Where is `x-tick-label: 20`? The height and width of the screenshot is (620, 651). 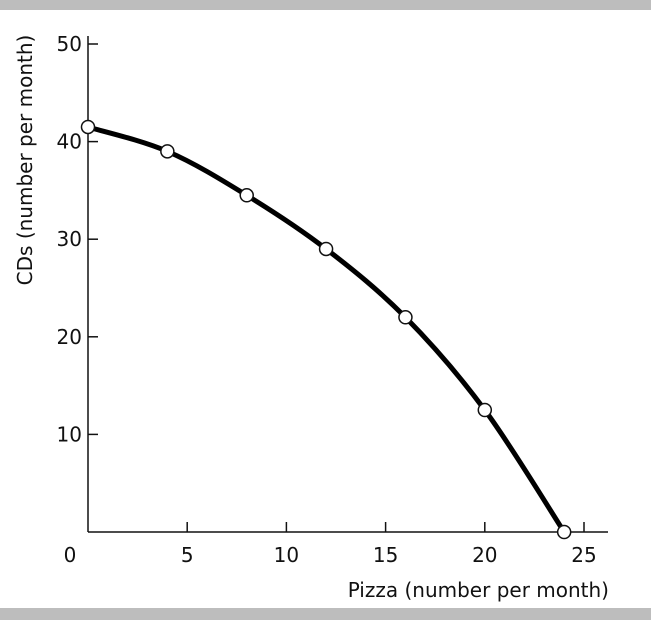
x-tick-label: 20 is located at coordinates (484, 555).